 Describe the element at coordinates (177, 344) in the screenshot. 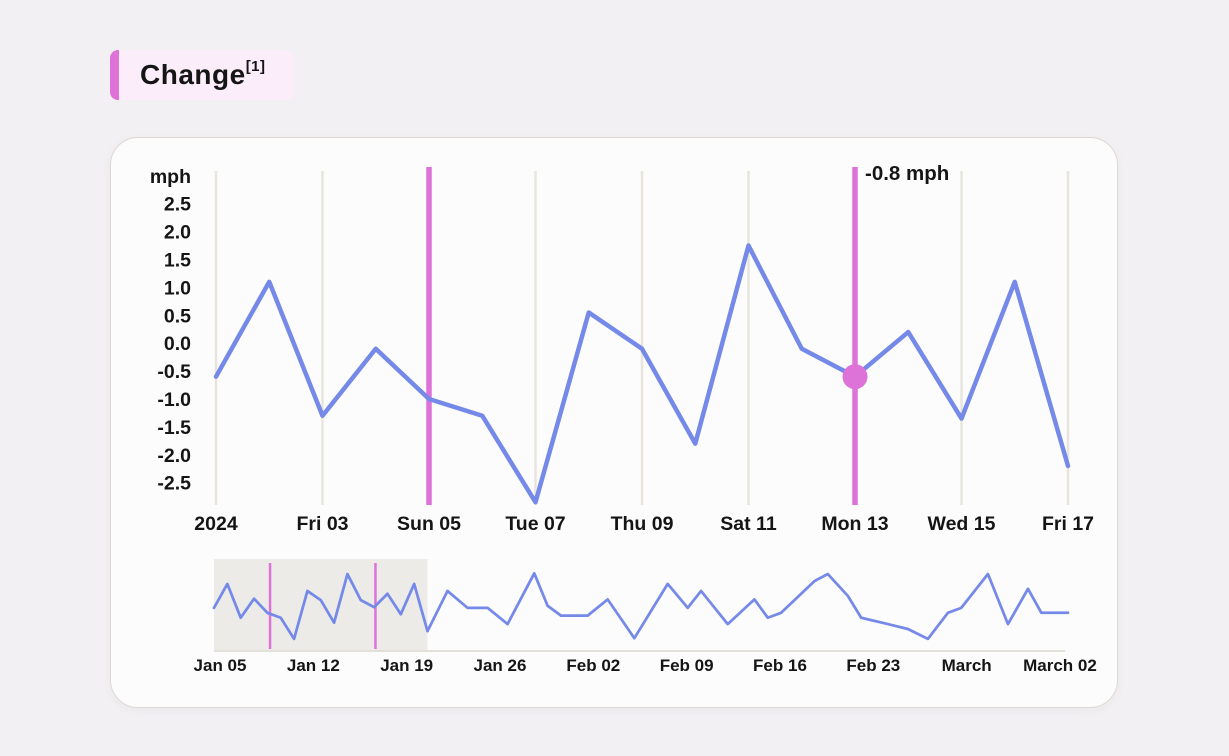

I see `y-tick-label: 0.0` at that location.